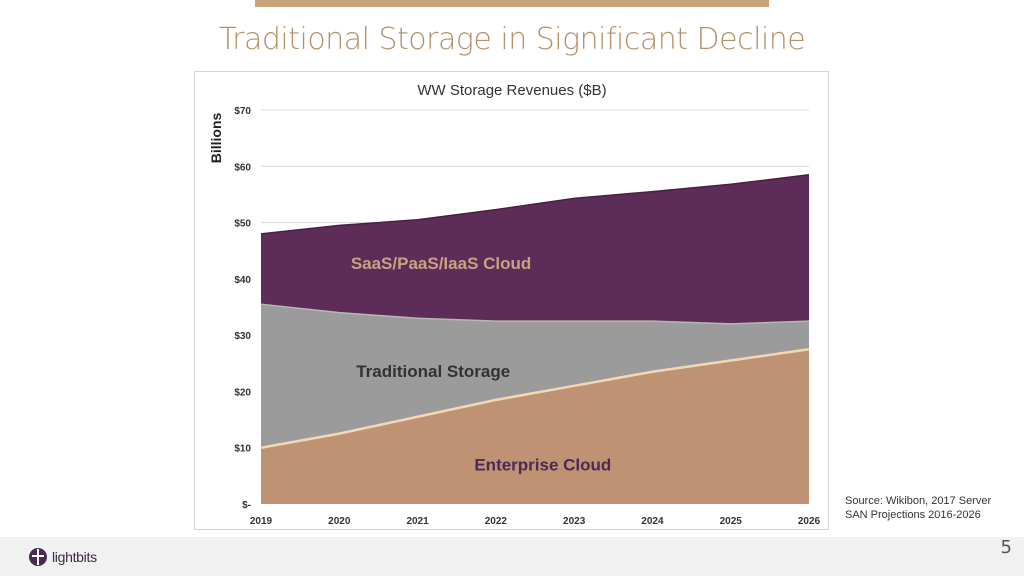  I want to click on x-tick-label: 2019, so click(261, 521).